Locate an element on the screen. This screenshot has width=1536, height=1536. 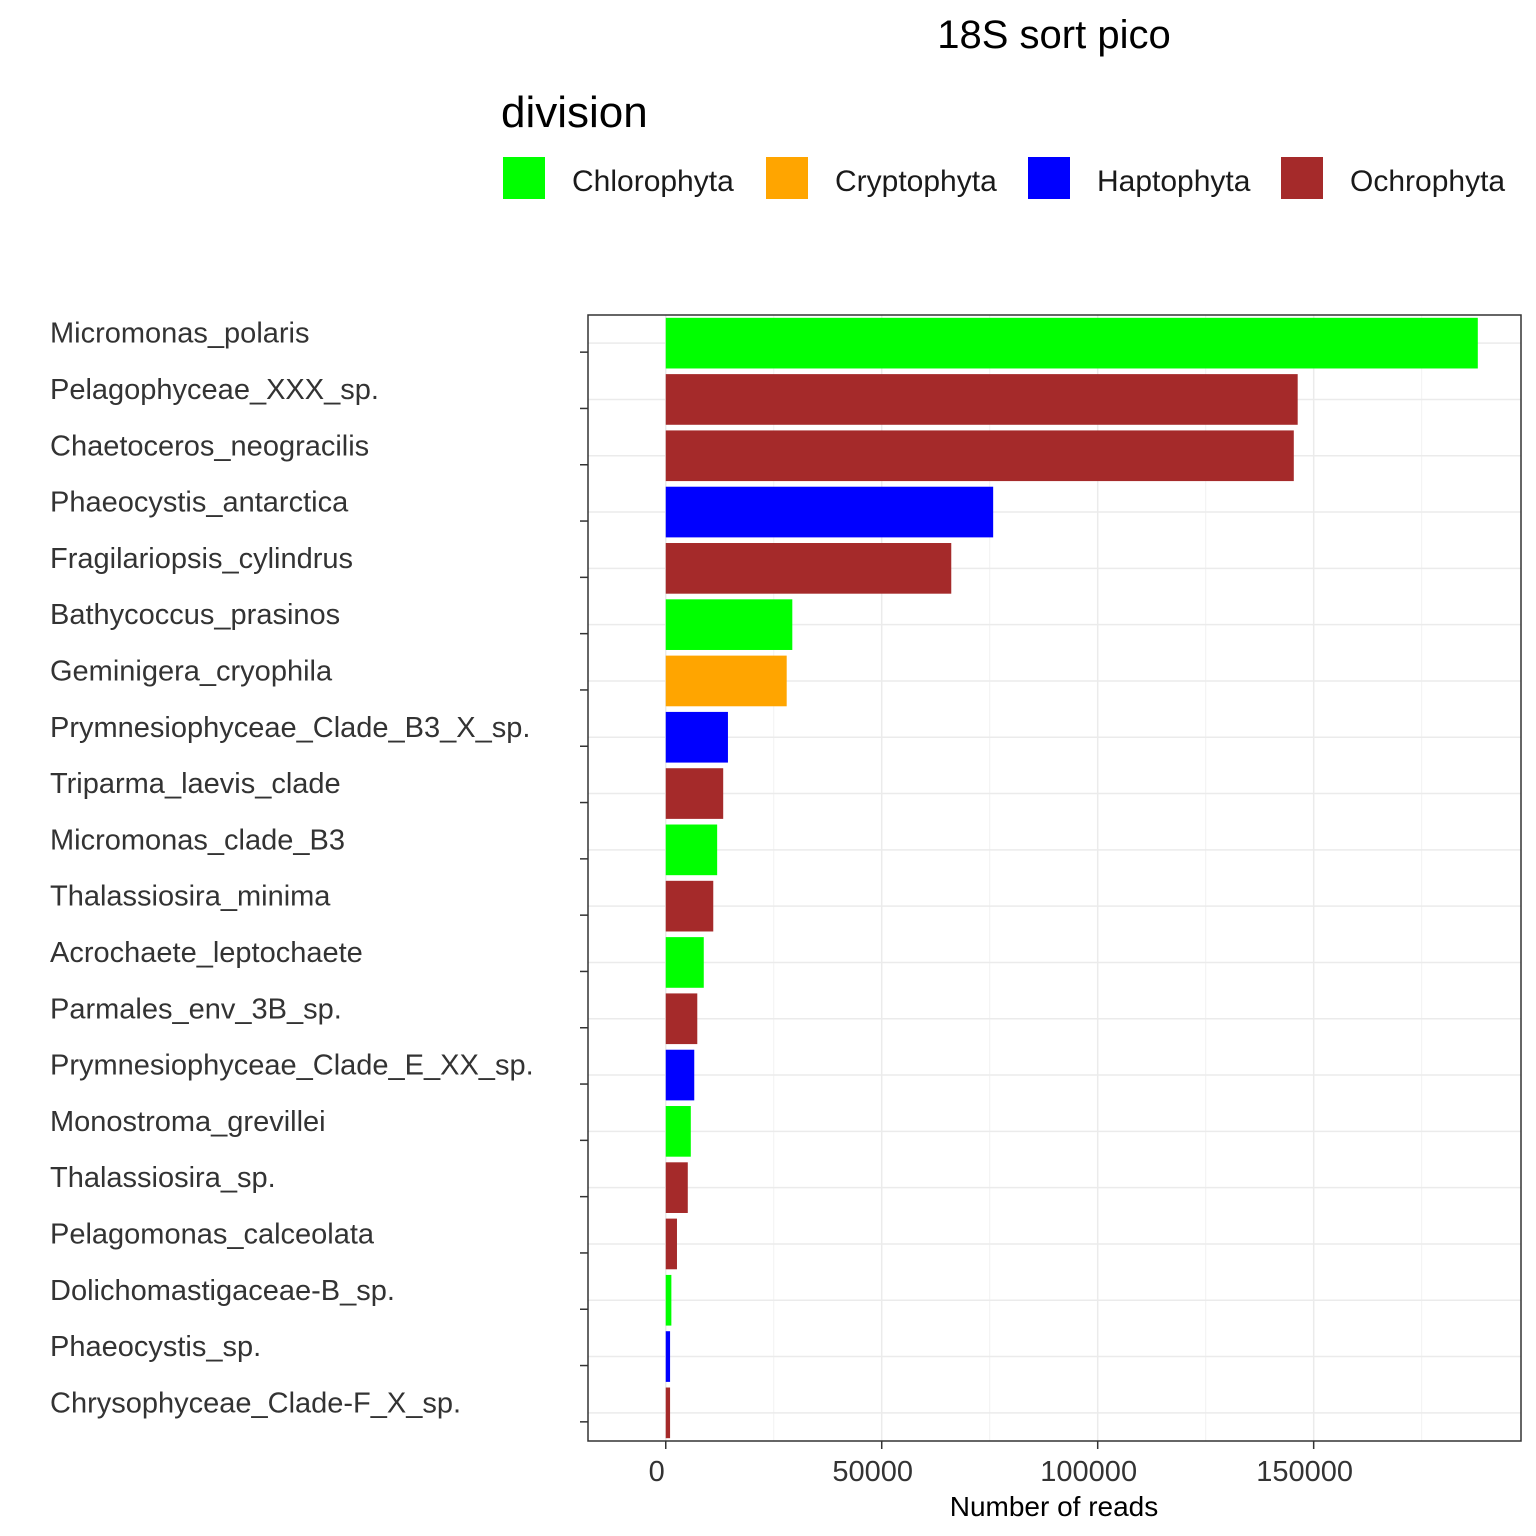
y-tick-label: Phaeocystis_sp. is located at coordinates (155, 1347).